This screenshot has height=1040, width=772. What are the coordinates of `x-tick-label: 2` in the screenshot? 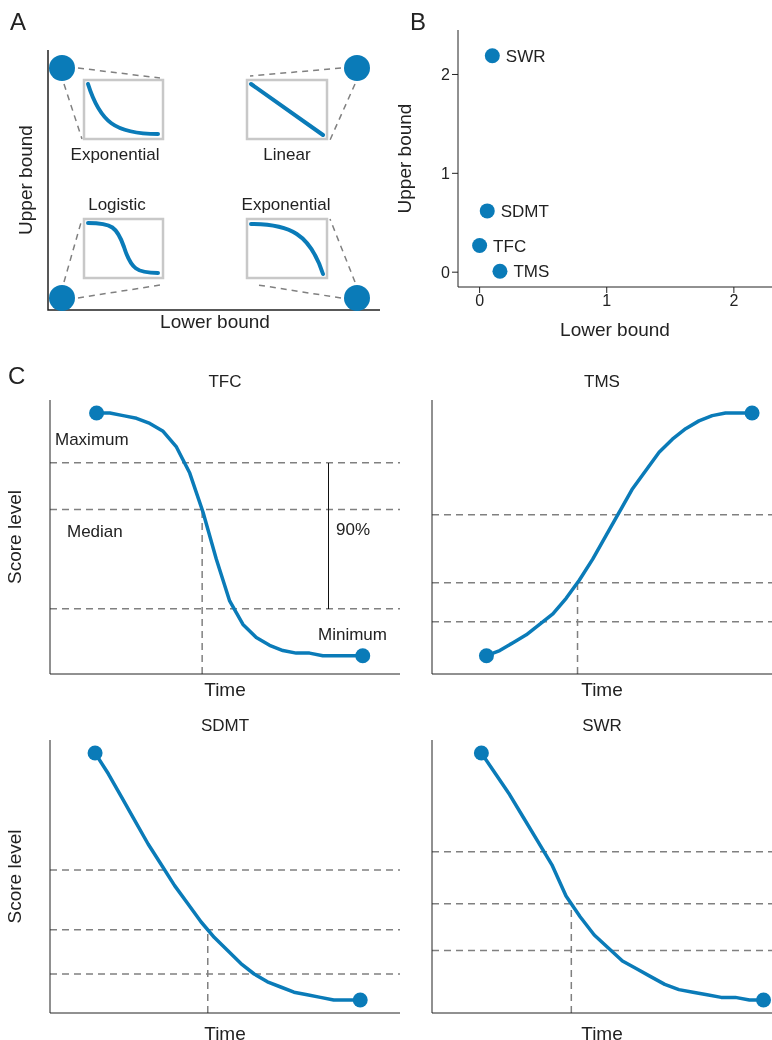 It's located at (734, 301).